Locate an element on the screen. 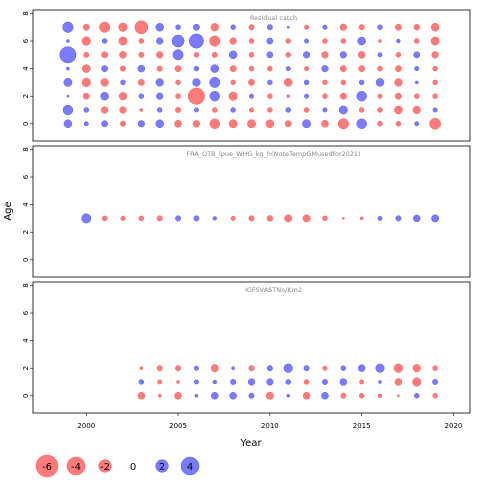 Image resolution: width=480 pixels, height=484 pixels. x-tick-label: 2010 is located at coordinates (270, 426).